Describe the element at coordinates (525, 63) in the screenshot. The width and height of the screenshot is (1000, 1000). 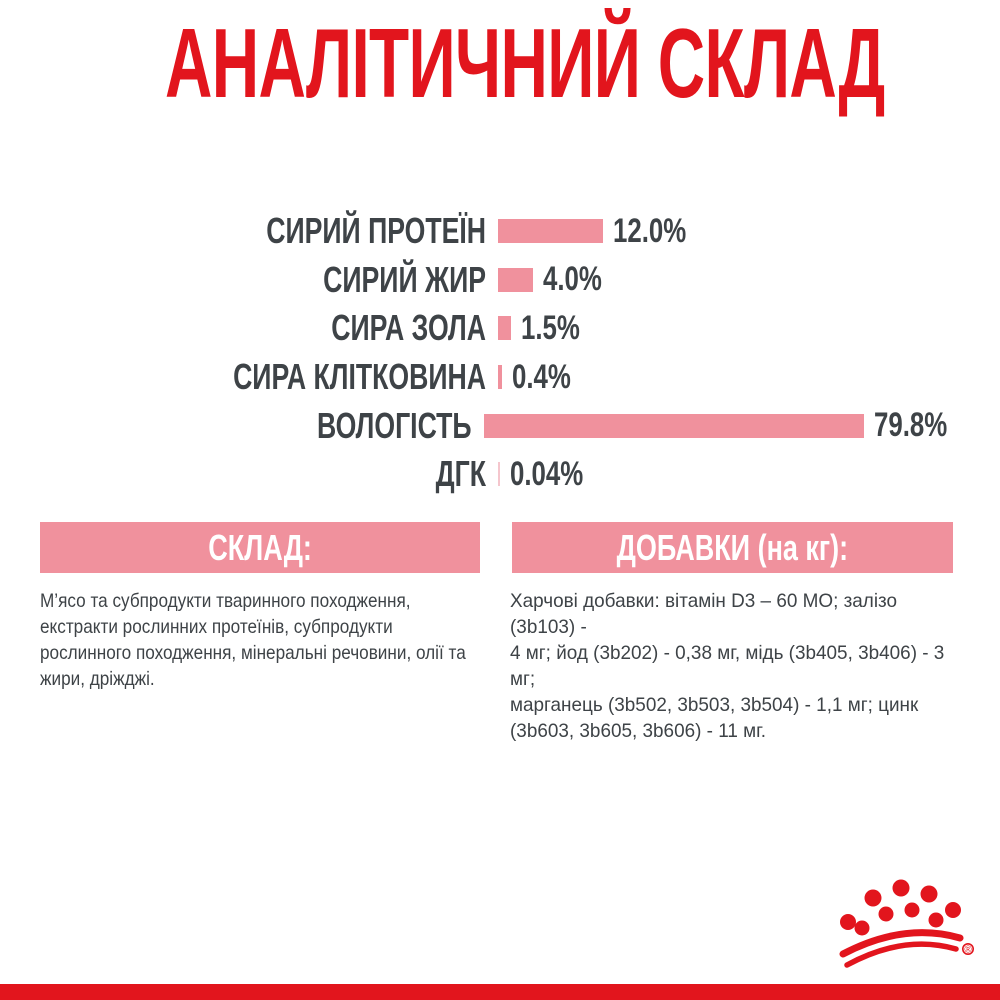
I see `page-title: АНАЛІТИЧНИЙ СКЛАД` at that location.